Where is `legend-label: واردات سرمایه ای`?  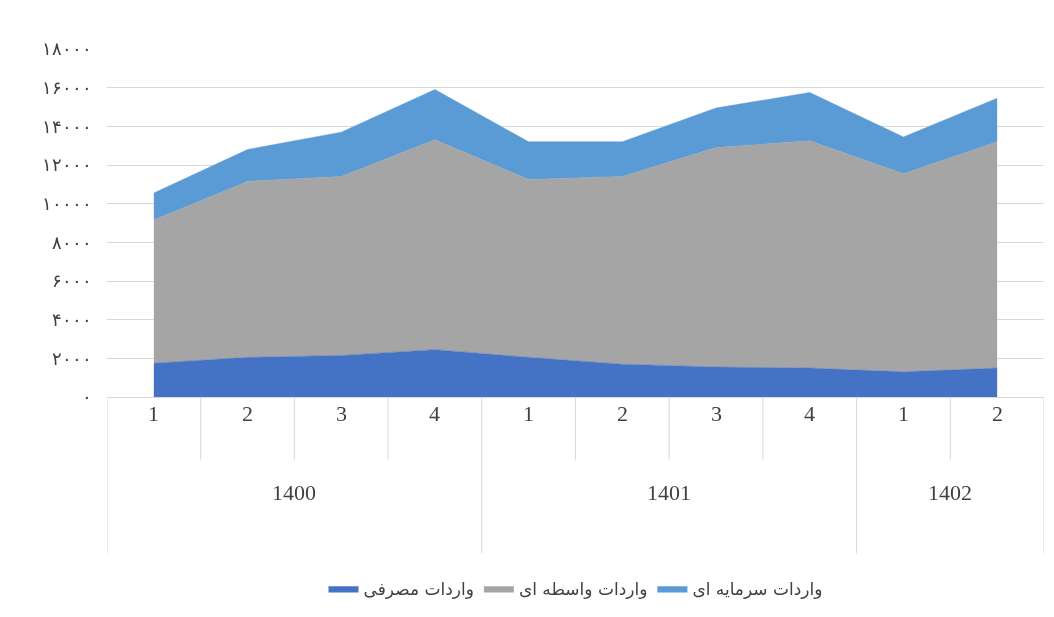 legend-label: واردات سرمایه ای is located at coordinates (757, 589).